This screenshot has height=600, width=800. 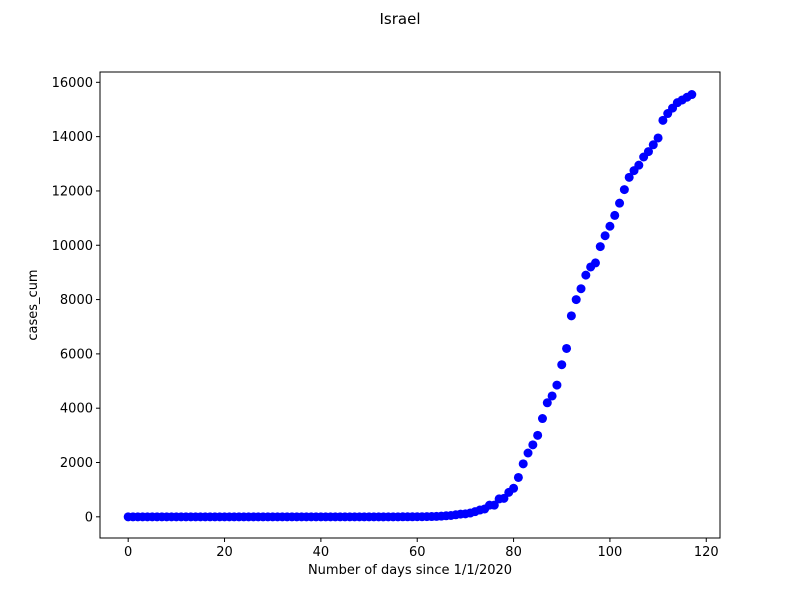 What do you see at coordinates (76, 463) in the screenshot?
I see `y-tick-label: 2000` at bounding box center [76, 463].